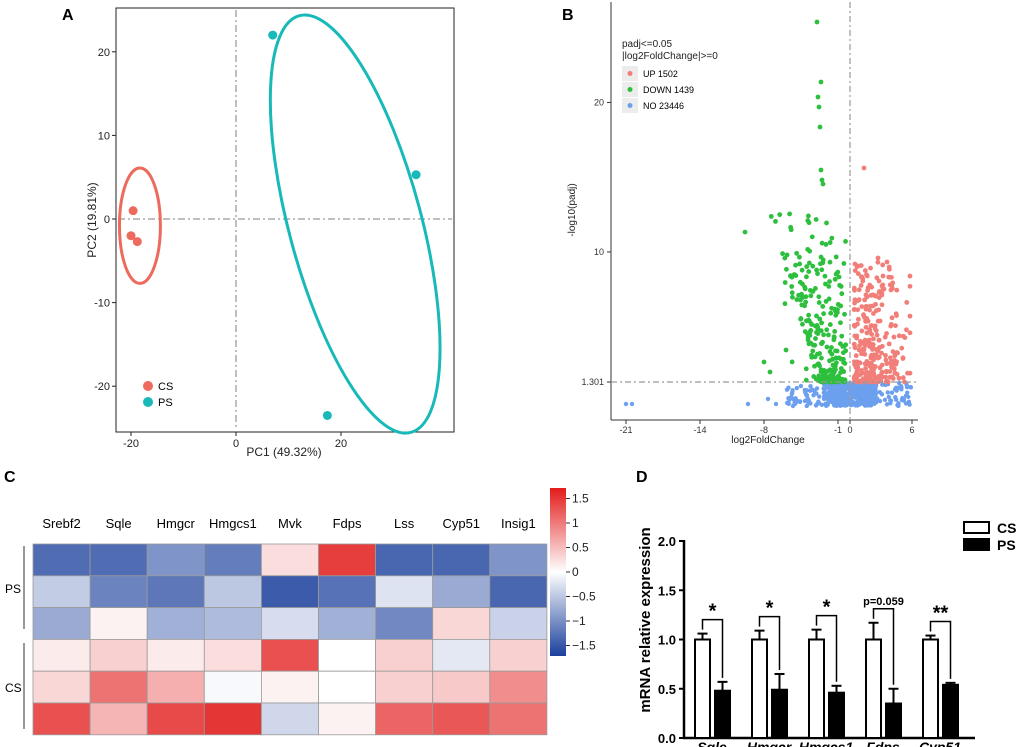 The height and width of the screenshot is (747, 1021). What do you see at coordinates (668, 90) in the screenshot?
I see `legend-down-label: DOWN 1439` at bounding box center [668, 90].